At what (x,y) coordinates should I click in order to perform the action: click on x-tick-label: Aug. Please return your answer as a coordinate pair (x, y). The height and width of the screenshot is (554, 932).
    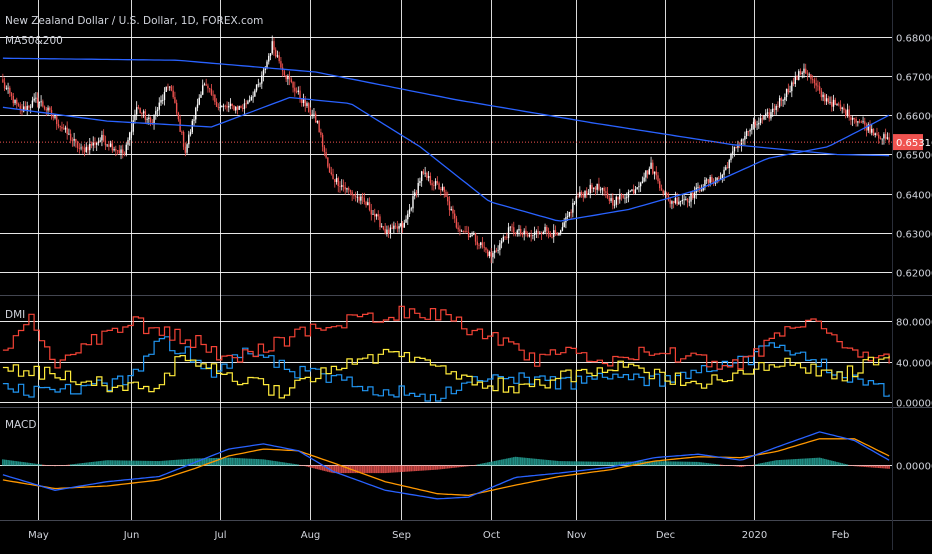
    Looking at the image, I should click on (311, 535).